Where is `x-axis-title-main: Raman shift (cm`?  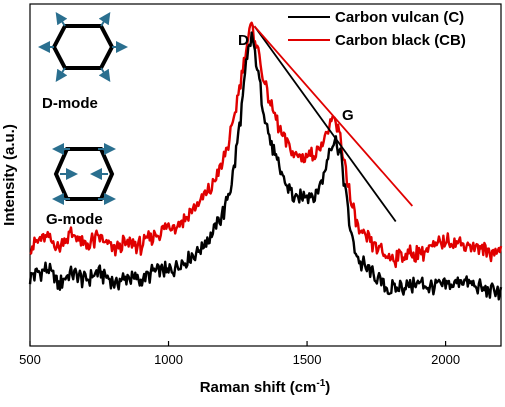 x-axis-title-main: Raman shift (cm is located at coordinates (258, 387).